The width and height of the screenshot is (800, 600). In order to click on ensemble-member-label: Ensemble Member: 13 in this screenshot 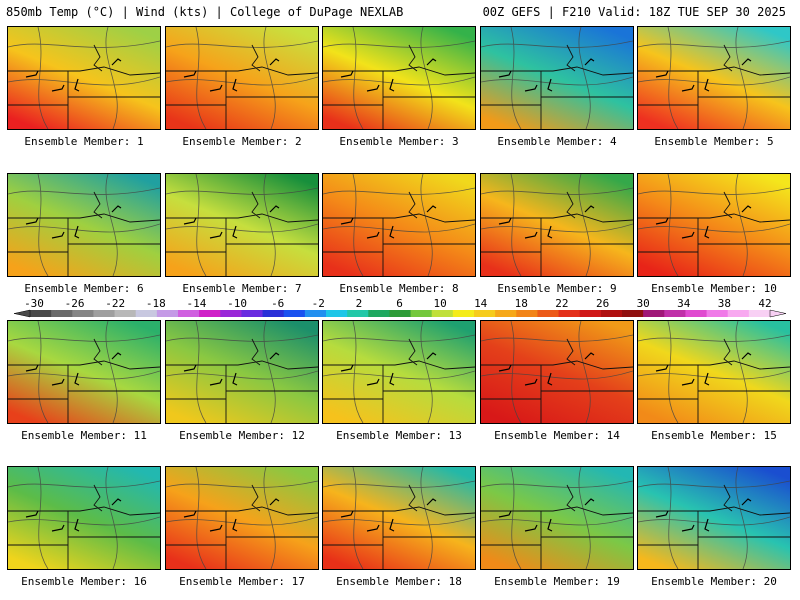, I will do `click(399, 435)`.